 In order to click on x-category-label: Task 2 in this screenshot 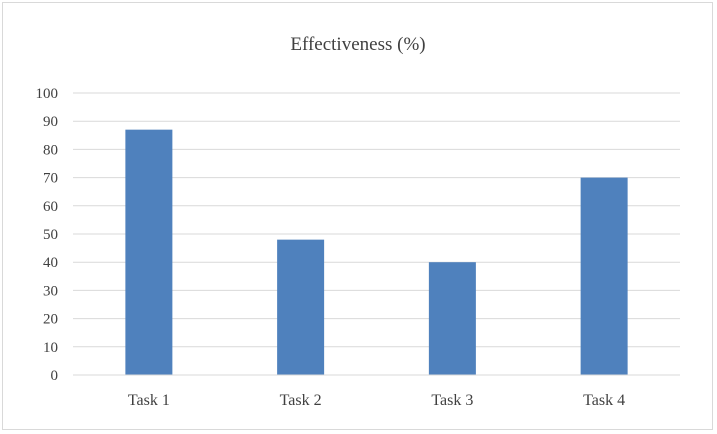, I will do `click(301, 400)`.